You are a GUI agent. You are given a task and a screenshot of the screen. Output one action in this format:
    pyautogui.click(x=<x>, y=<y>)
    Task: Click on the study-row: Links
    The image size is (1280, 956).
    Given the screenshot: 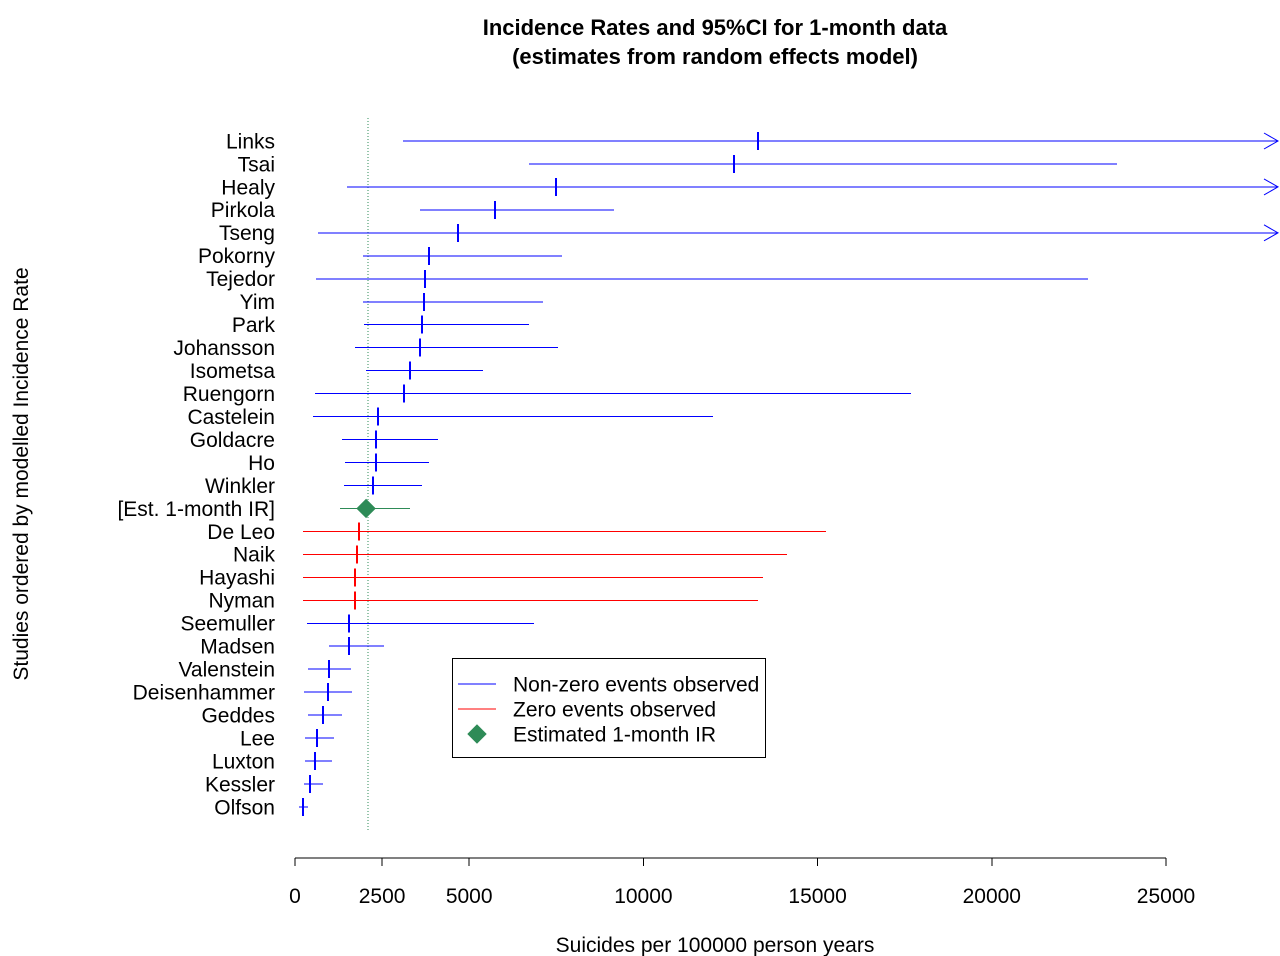 What is the action you would take?
    pyautogui.click(x=753, y=141)
    